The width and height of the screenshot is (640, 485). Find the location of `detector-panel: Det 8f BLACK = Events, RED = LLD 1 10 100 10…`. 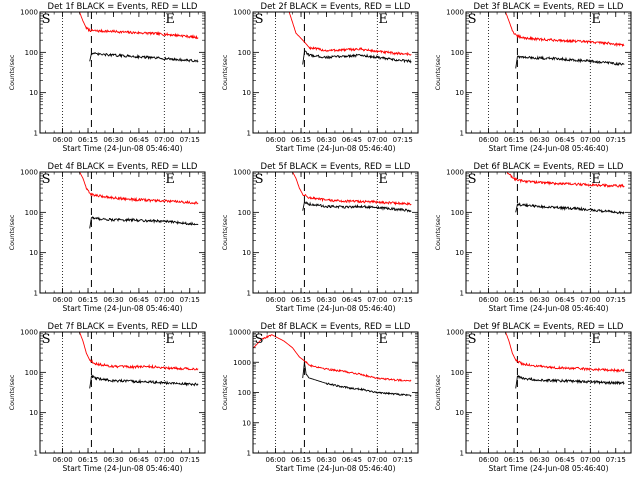

detector-panel: Det 8f BLACK = Events, RED = LLD 1 10 100 10… is located at coordinates (320, 397).